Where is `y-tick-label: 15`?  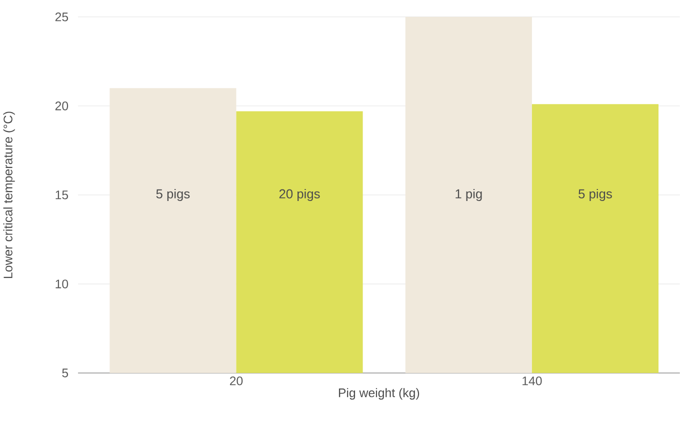 y-tick-label: 15 is located at coordinates (62, 195).